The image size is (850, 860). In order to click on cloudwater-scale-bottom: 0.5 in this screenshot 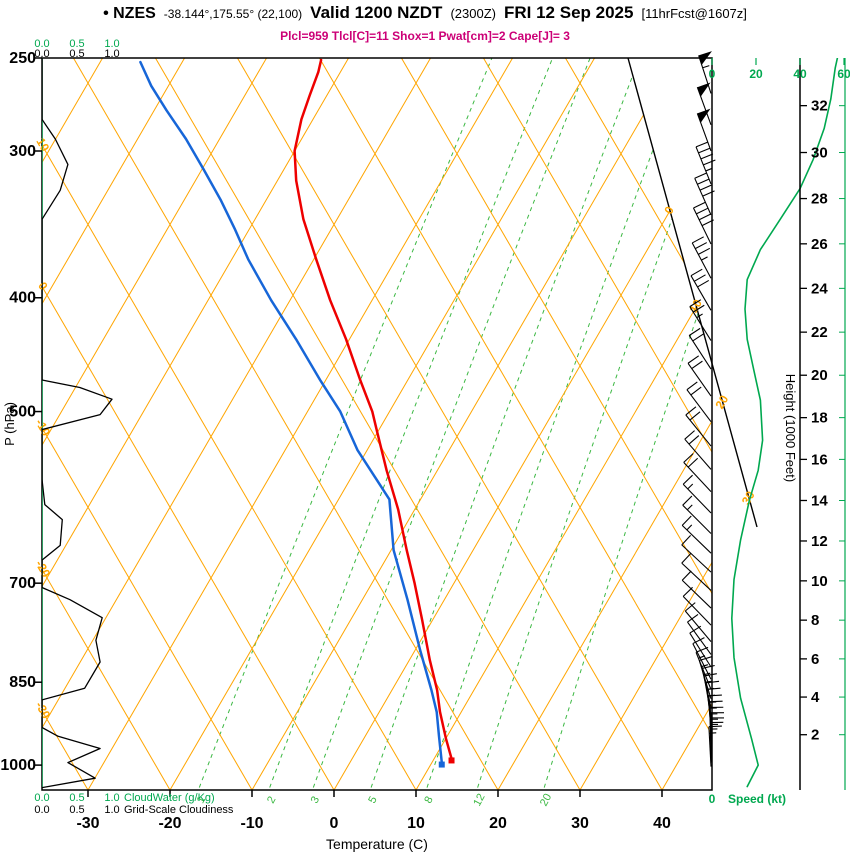, I will do `click(76, 798)`.